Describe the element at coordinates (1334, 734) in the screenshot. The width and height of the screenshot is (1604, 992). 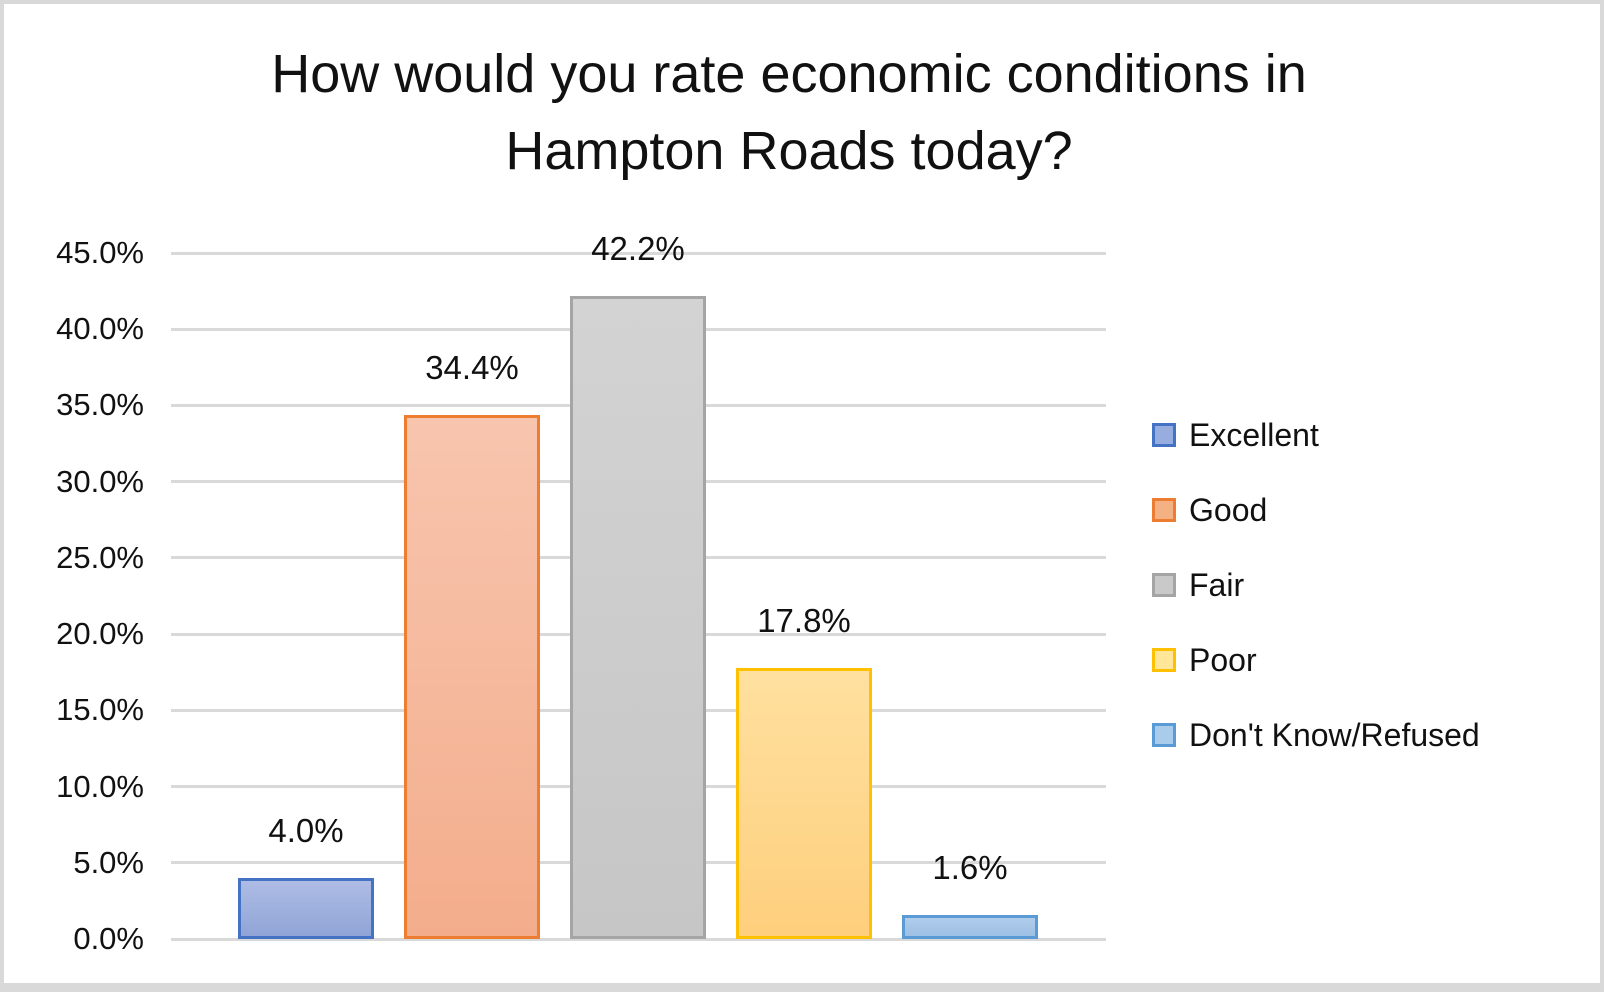
I see `legend-label: Don't Know/Refused` at that location.